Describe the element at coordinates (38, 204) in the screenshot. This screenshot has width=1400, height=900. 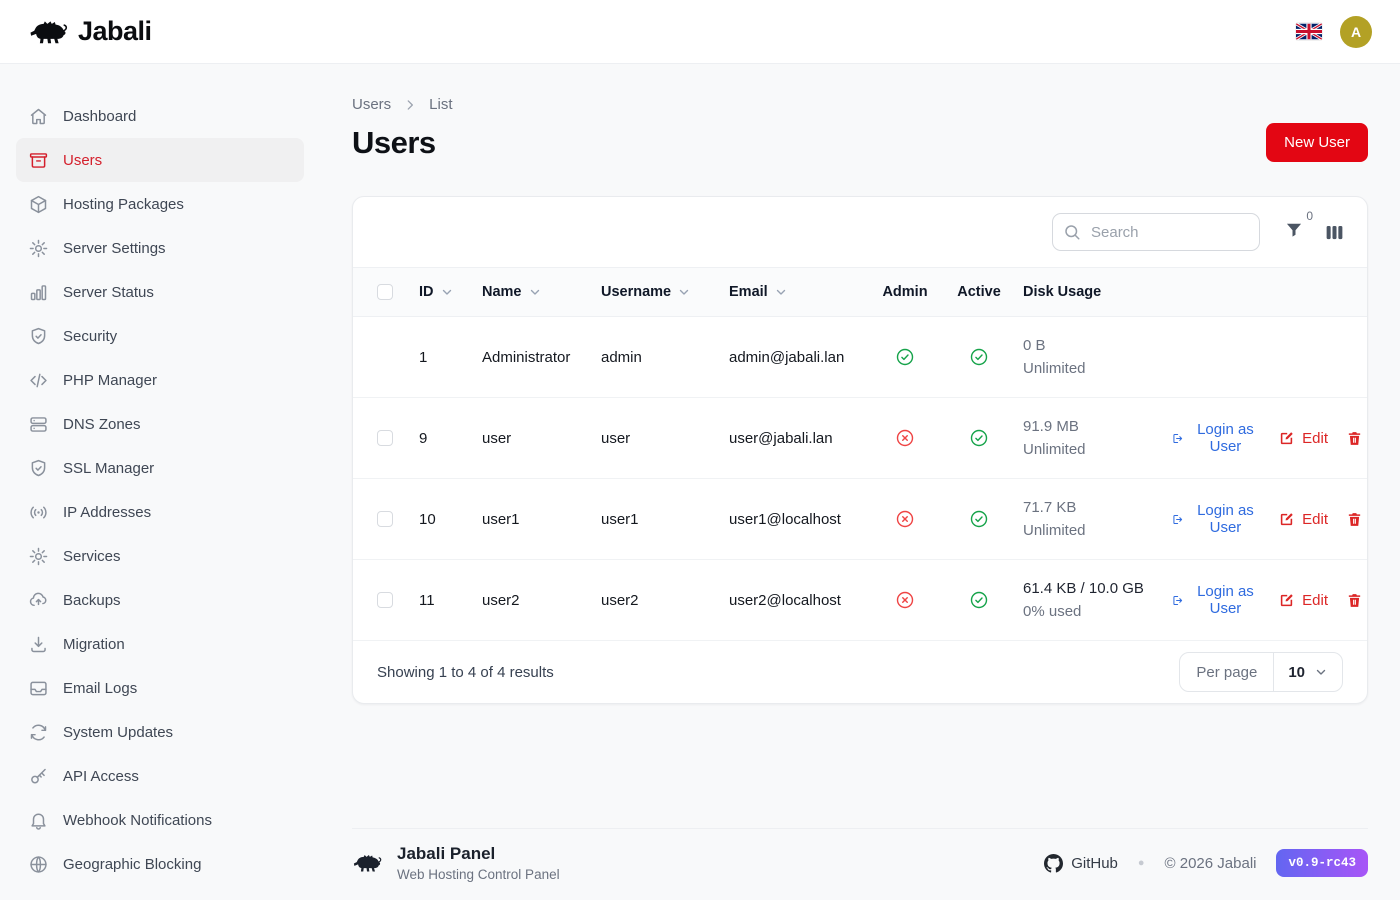
I see `package-icon` at that location.